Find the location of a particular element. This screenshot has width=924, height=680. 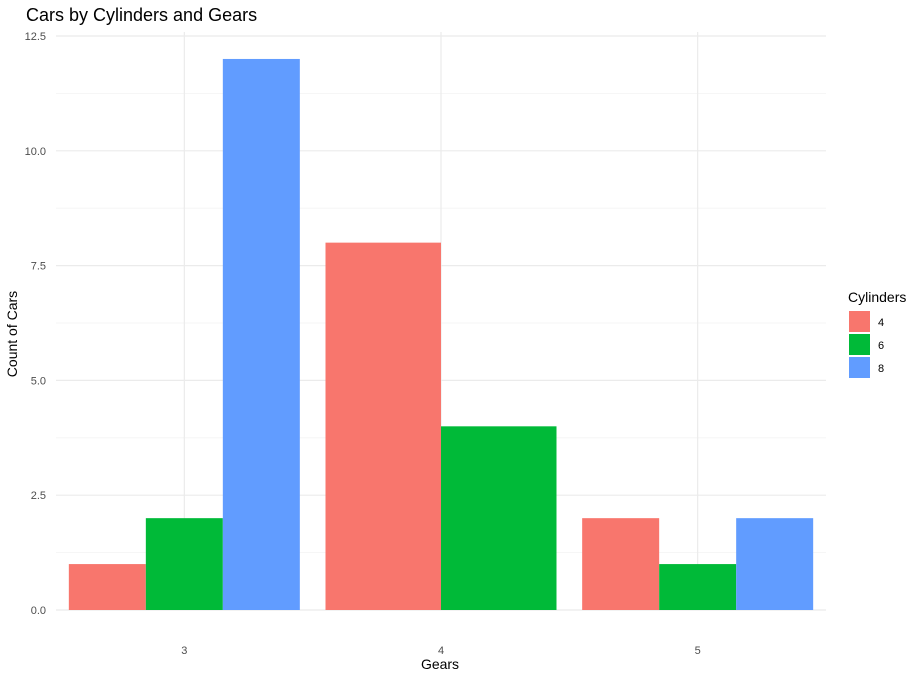

legend-label: 6 is located at coordinates (881, 346).